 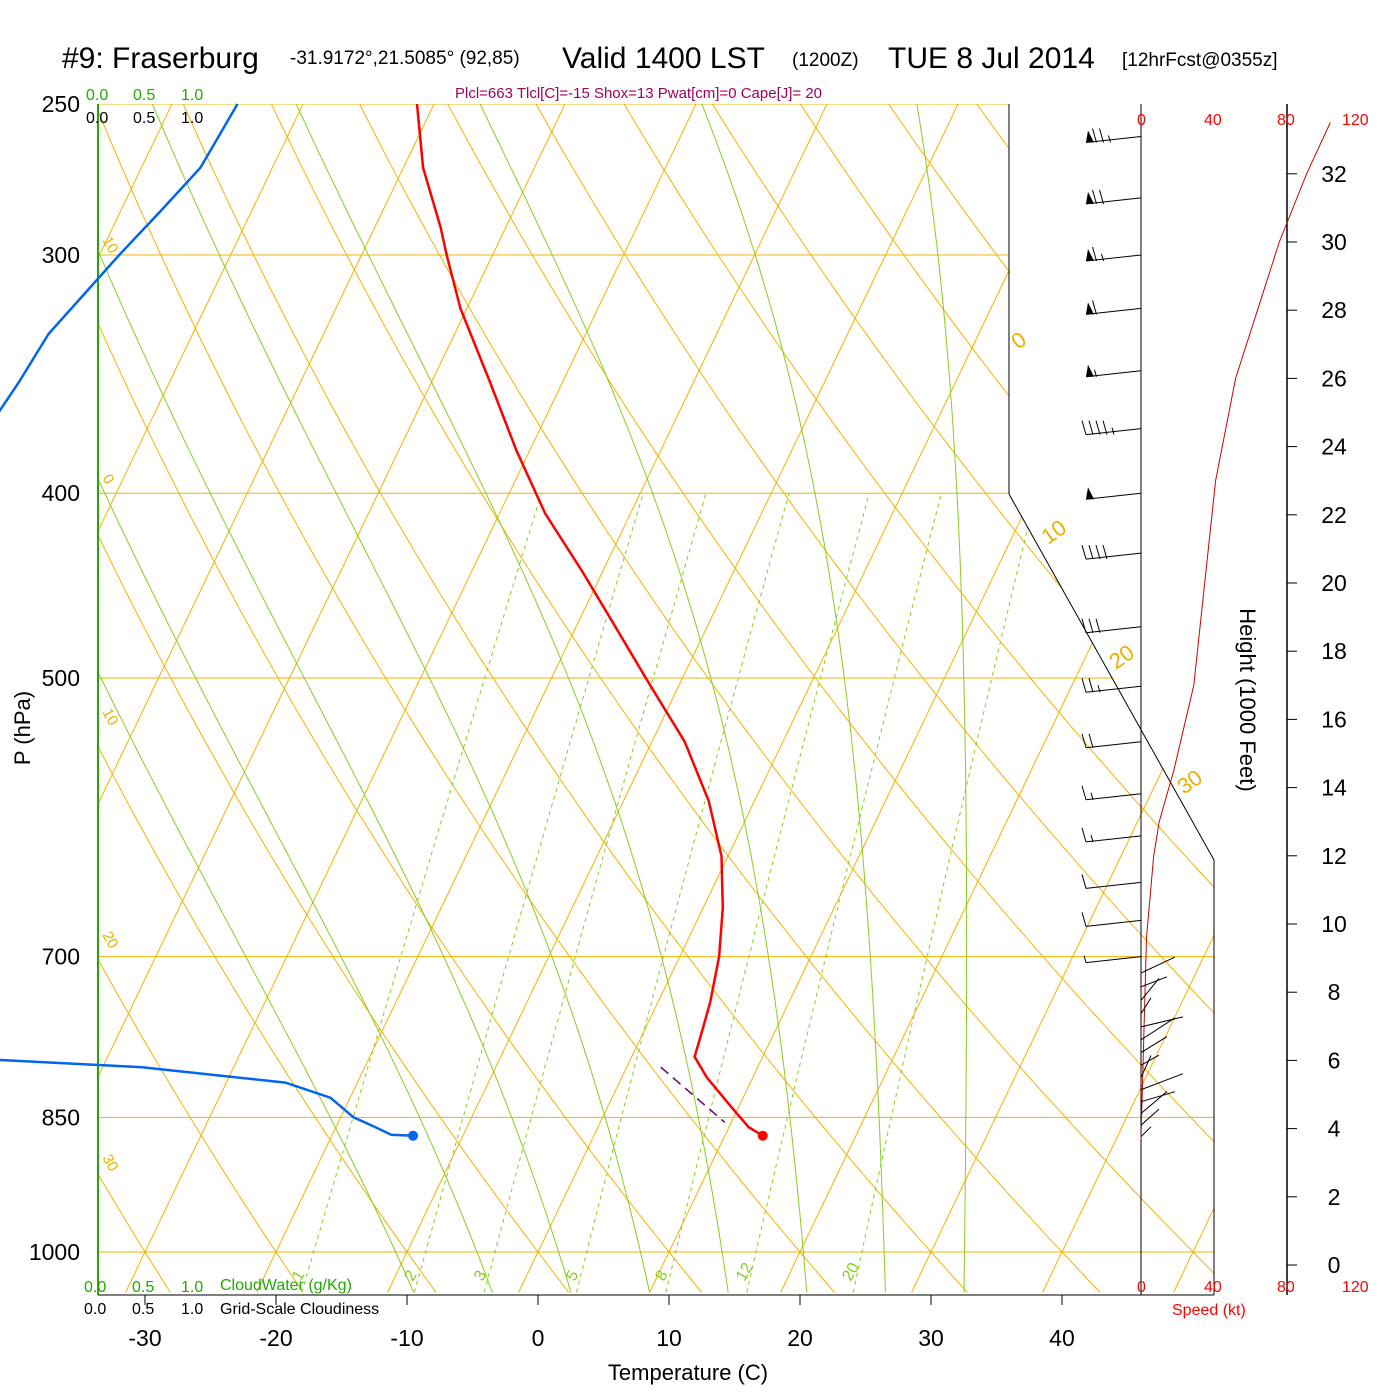 I want to click on height-tick-label: 28, so click(x=1334, y=310).